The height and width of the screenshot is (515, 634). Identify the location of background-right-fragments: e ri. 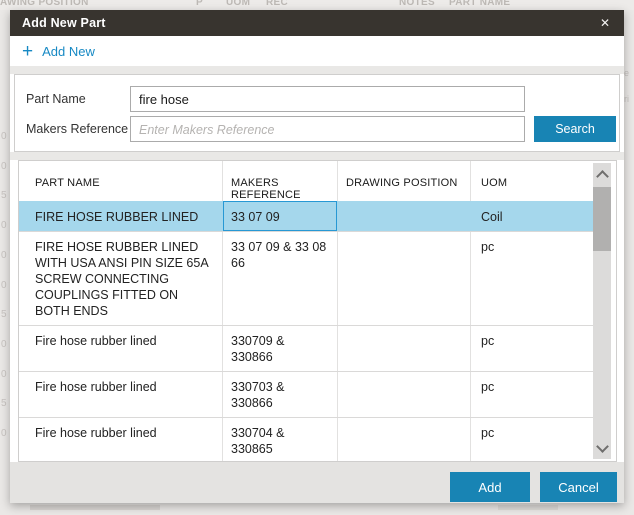
(627, 86).